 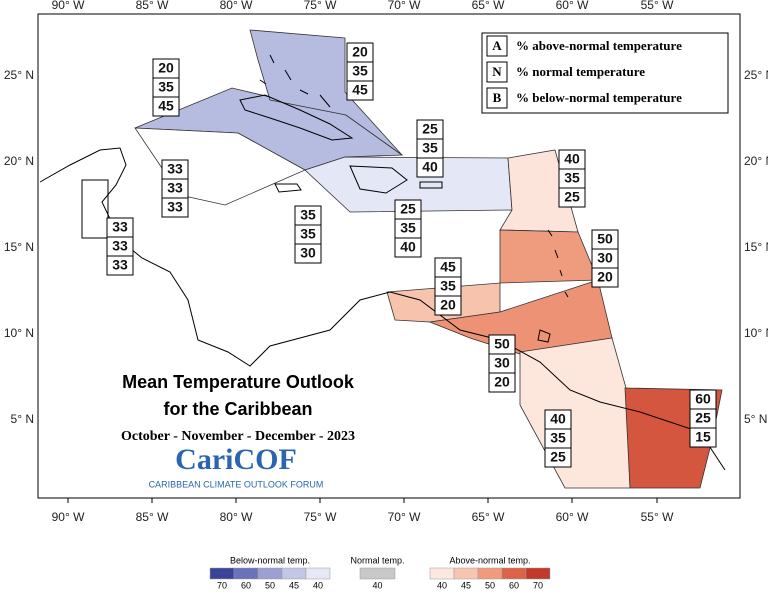 I want to click on lon-label: 55° W, so click(x=657, y=6).